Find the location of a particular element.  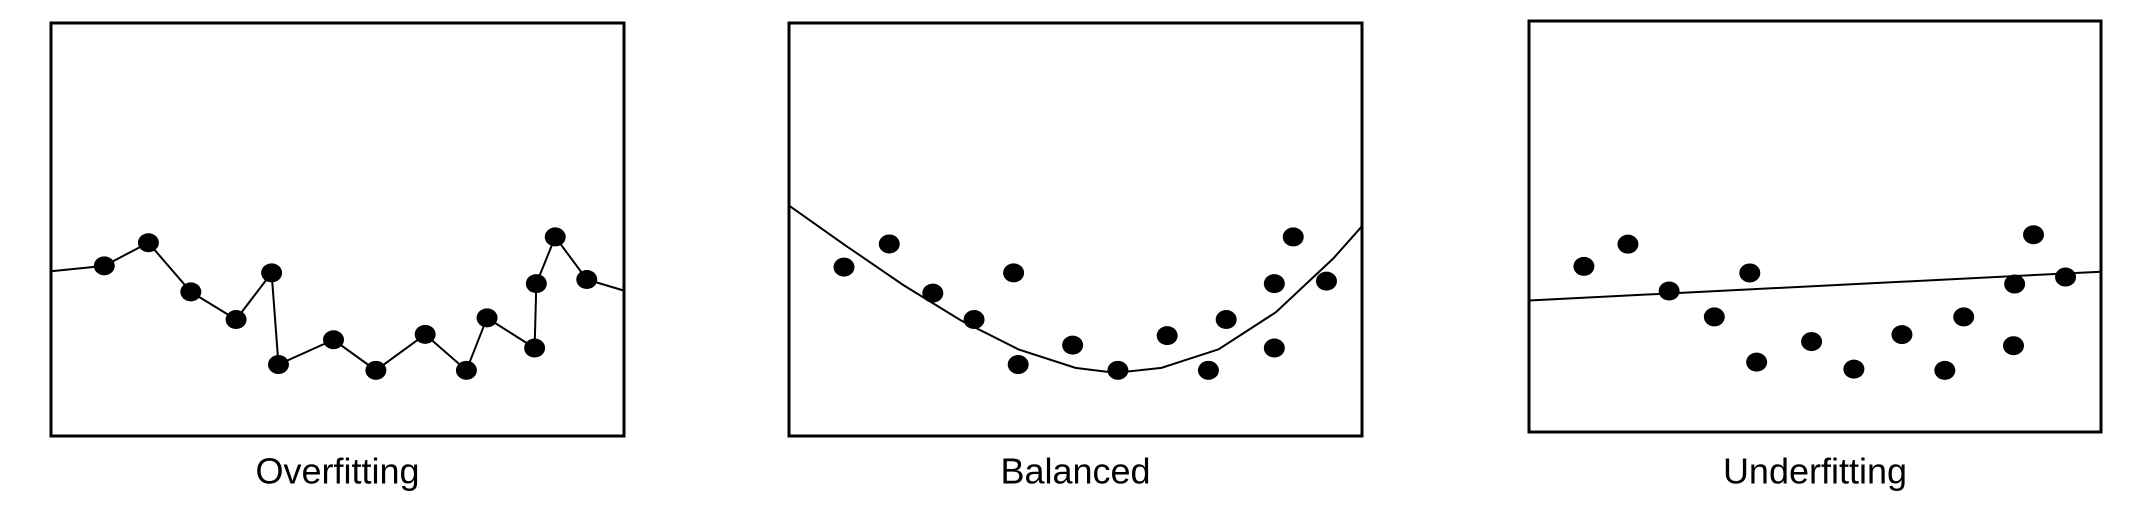

panel-label: Underfitting is located at coordinates (1815, 471).